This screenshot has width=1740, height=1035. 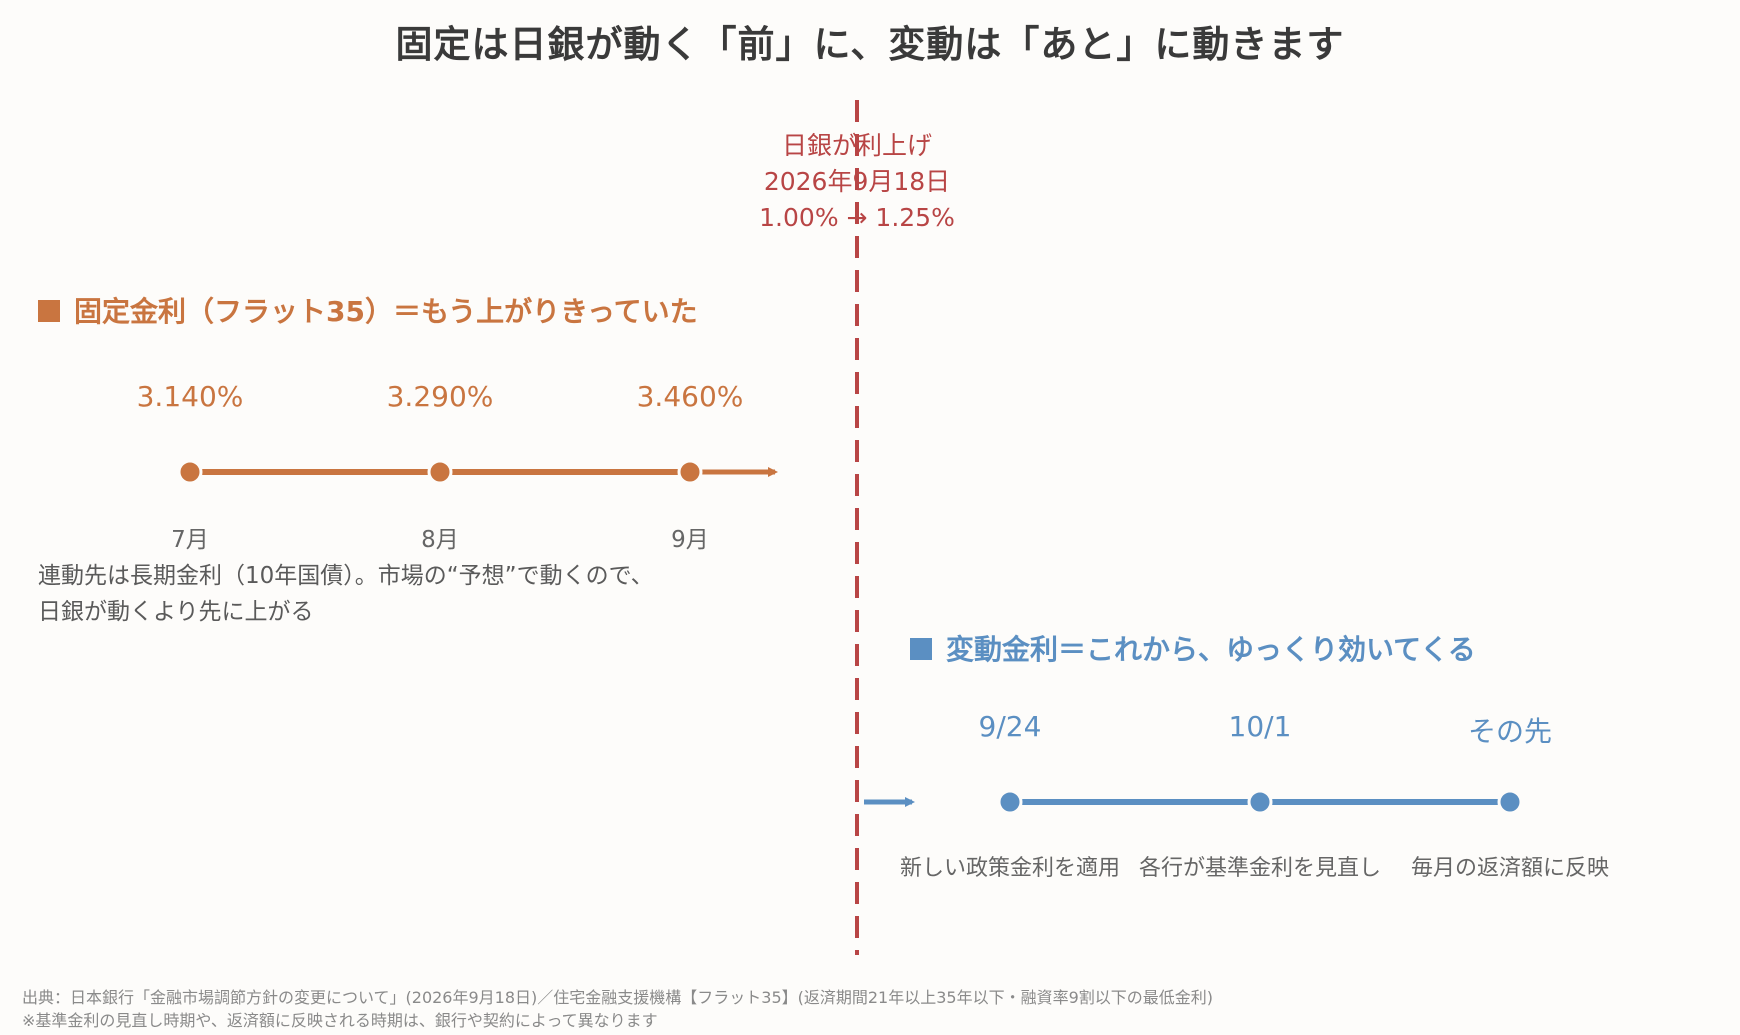 What do you see at coordinates (1509, 868) in the screenshot?
I see `variable-step-description: 毎月の返済額に反映` at bounding box center [1509, 868].